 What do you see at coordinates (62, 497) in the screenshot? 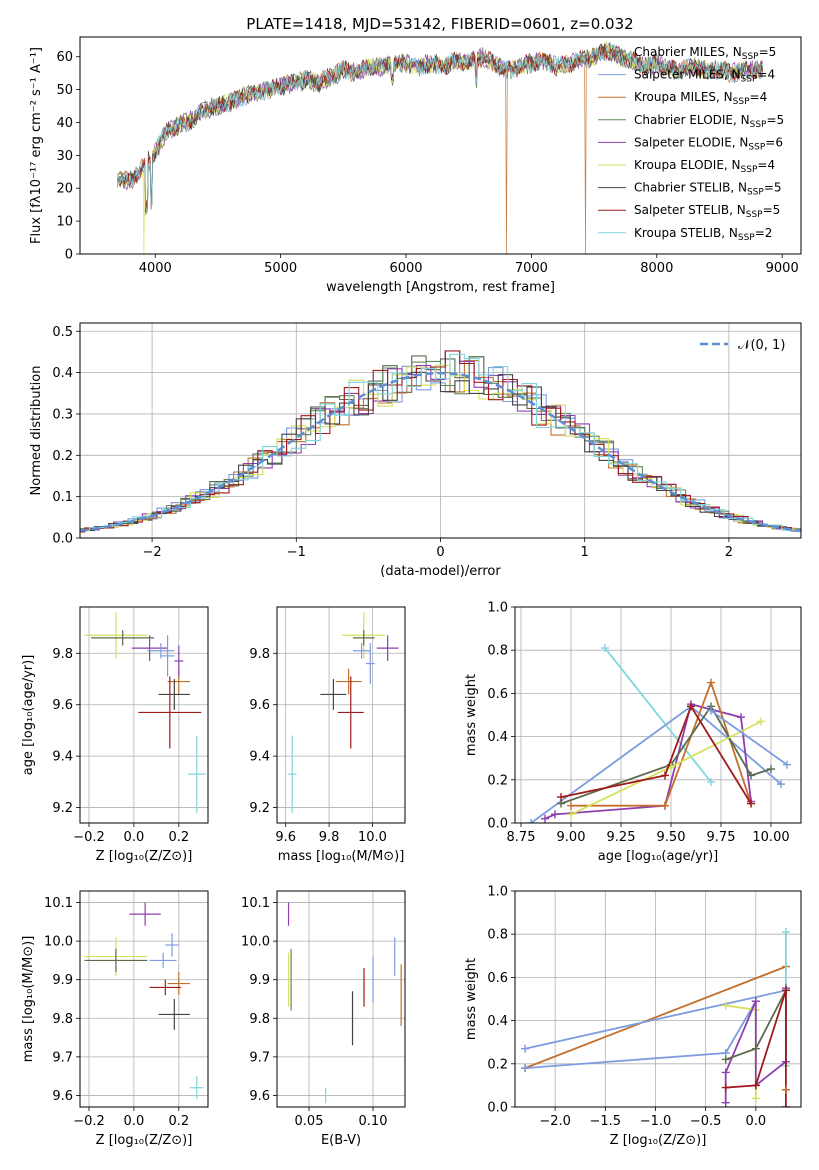
I see `y-tick-label: 0.1` at bounding box center [62, 497].